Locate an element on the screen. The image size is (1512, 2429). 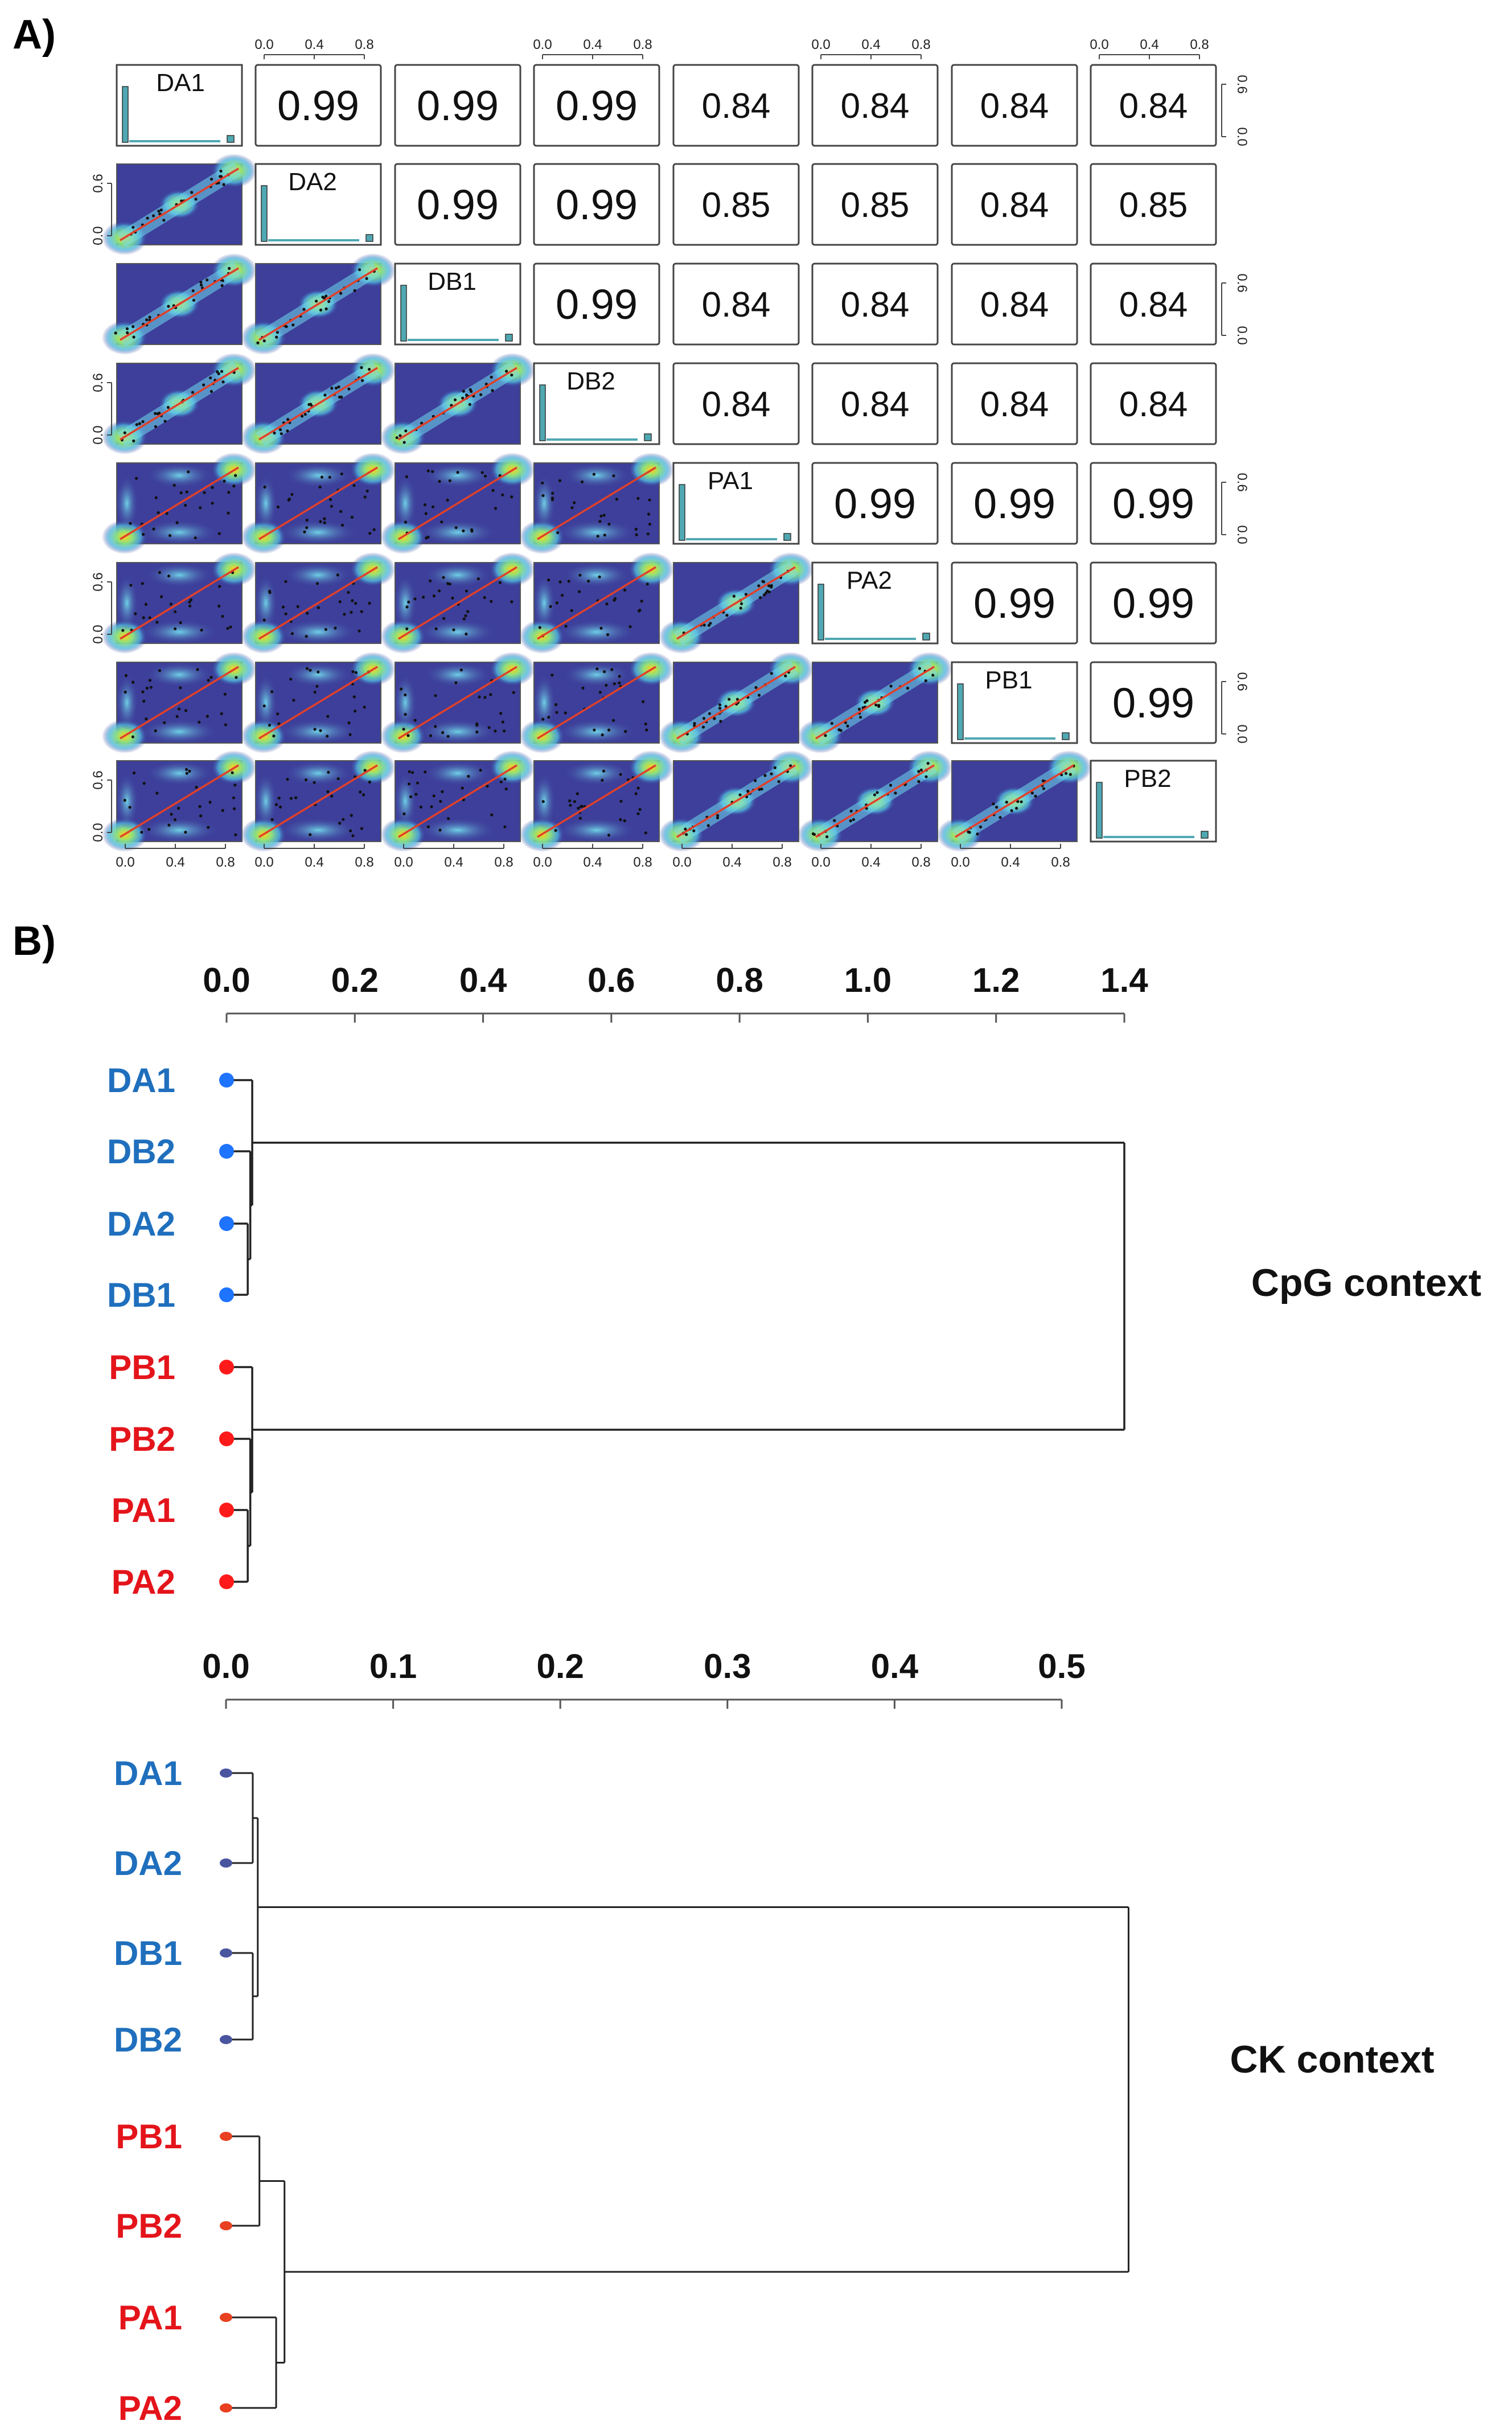
hist-label-PB2: PB2 is located at coordinates (1147, 779).